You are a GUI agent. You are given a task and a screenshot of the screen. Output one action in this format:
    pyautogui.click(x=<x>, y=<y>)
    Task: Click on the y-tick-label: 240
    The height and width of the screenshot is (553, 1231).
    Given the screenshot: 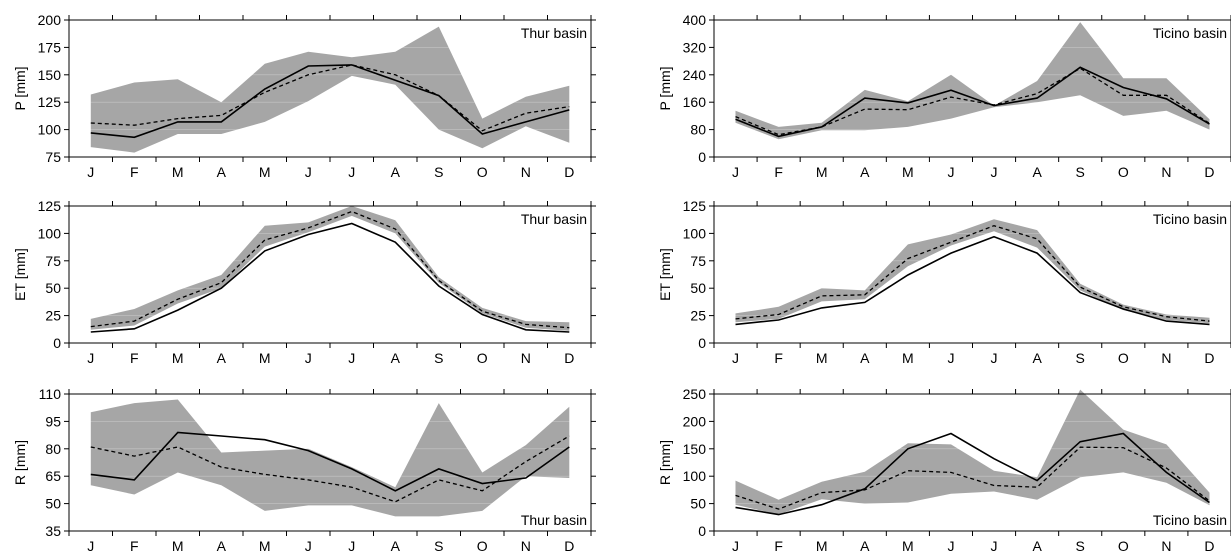 What is the action you would take?
    pyautogui.click(x=695, y=75)
    